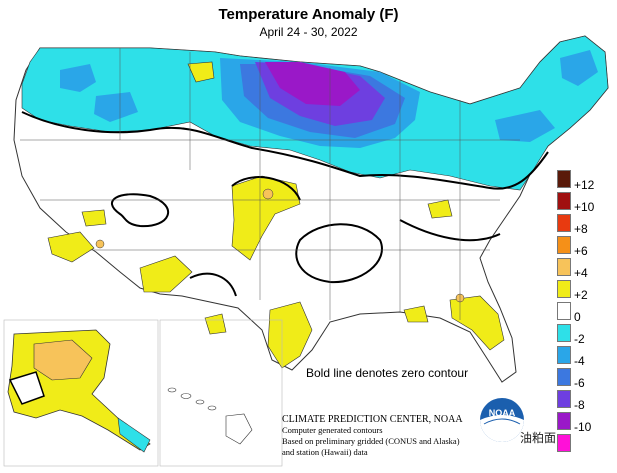 The height and width of the screenshot is (473, 617). What do you see at coordinates (581, 229) in the screenshot?
I see `legend-label: +8` at bounding box center [581, 229].